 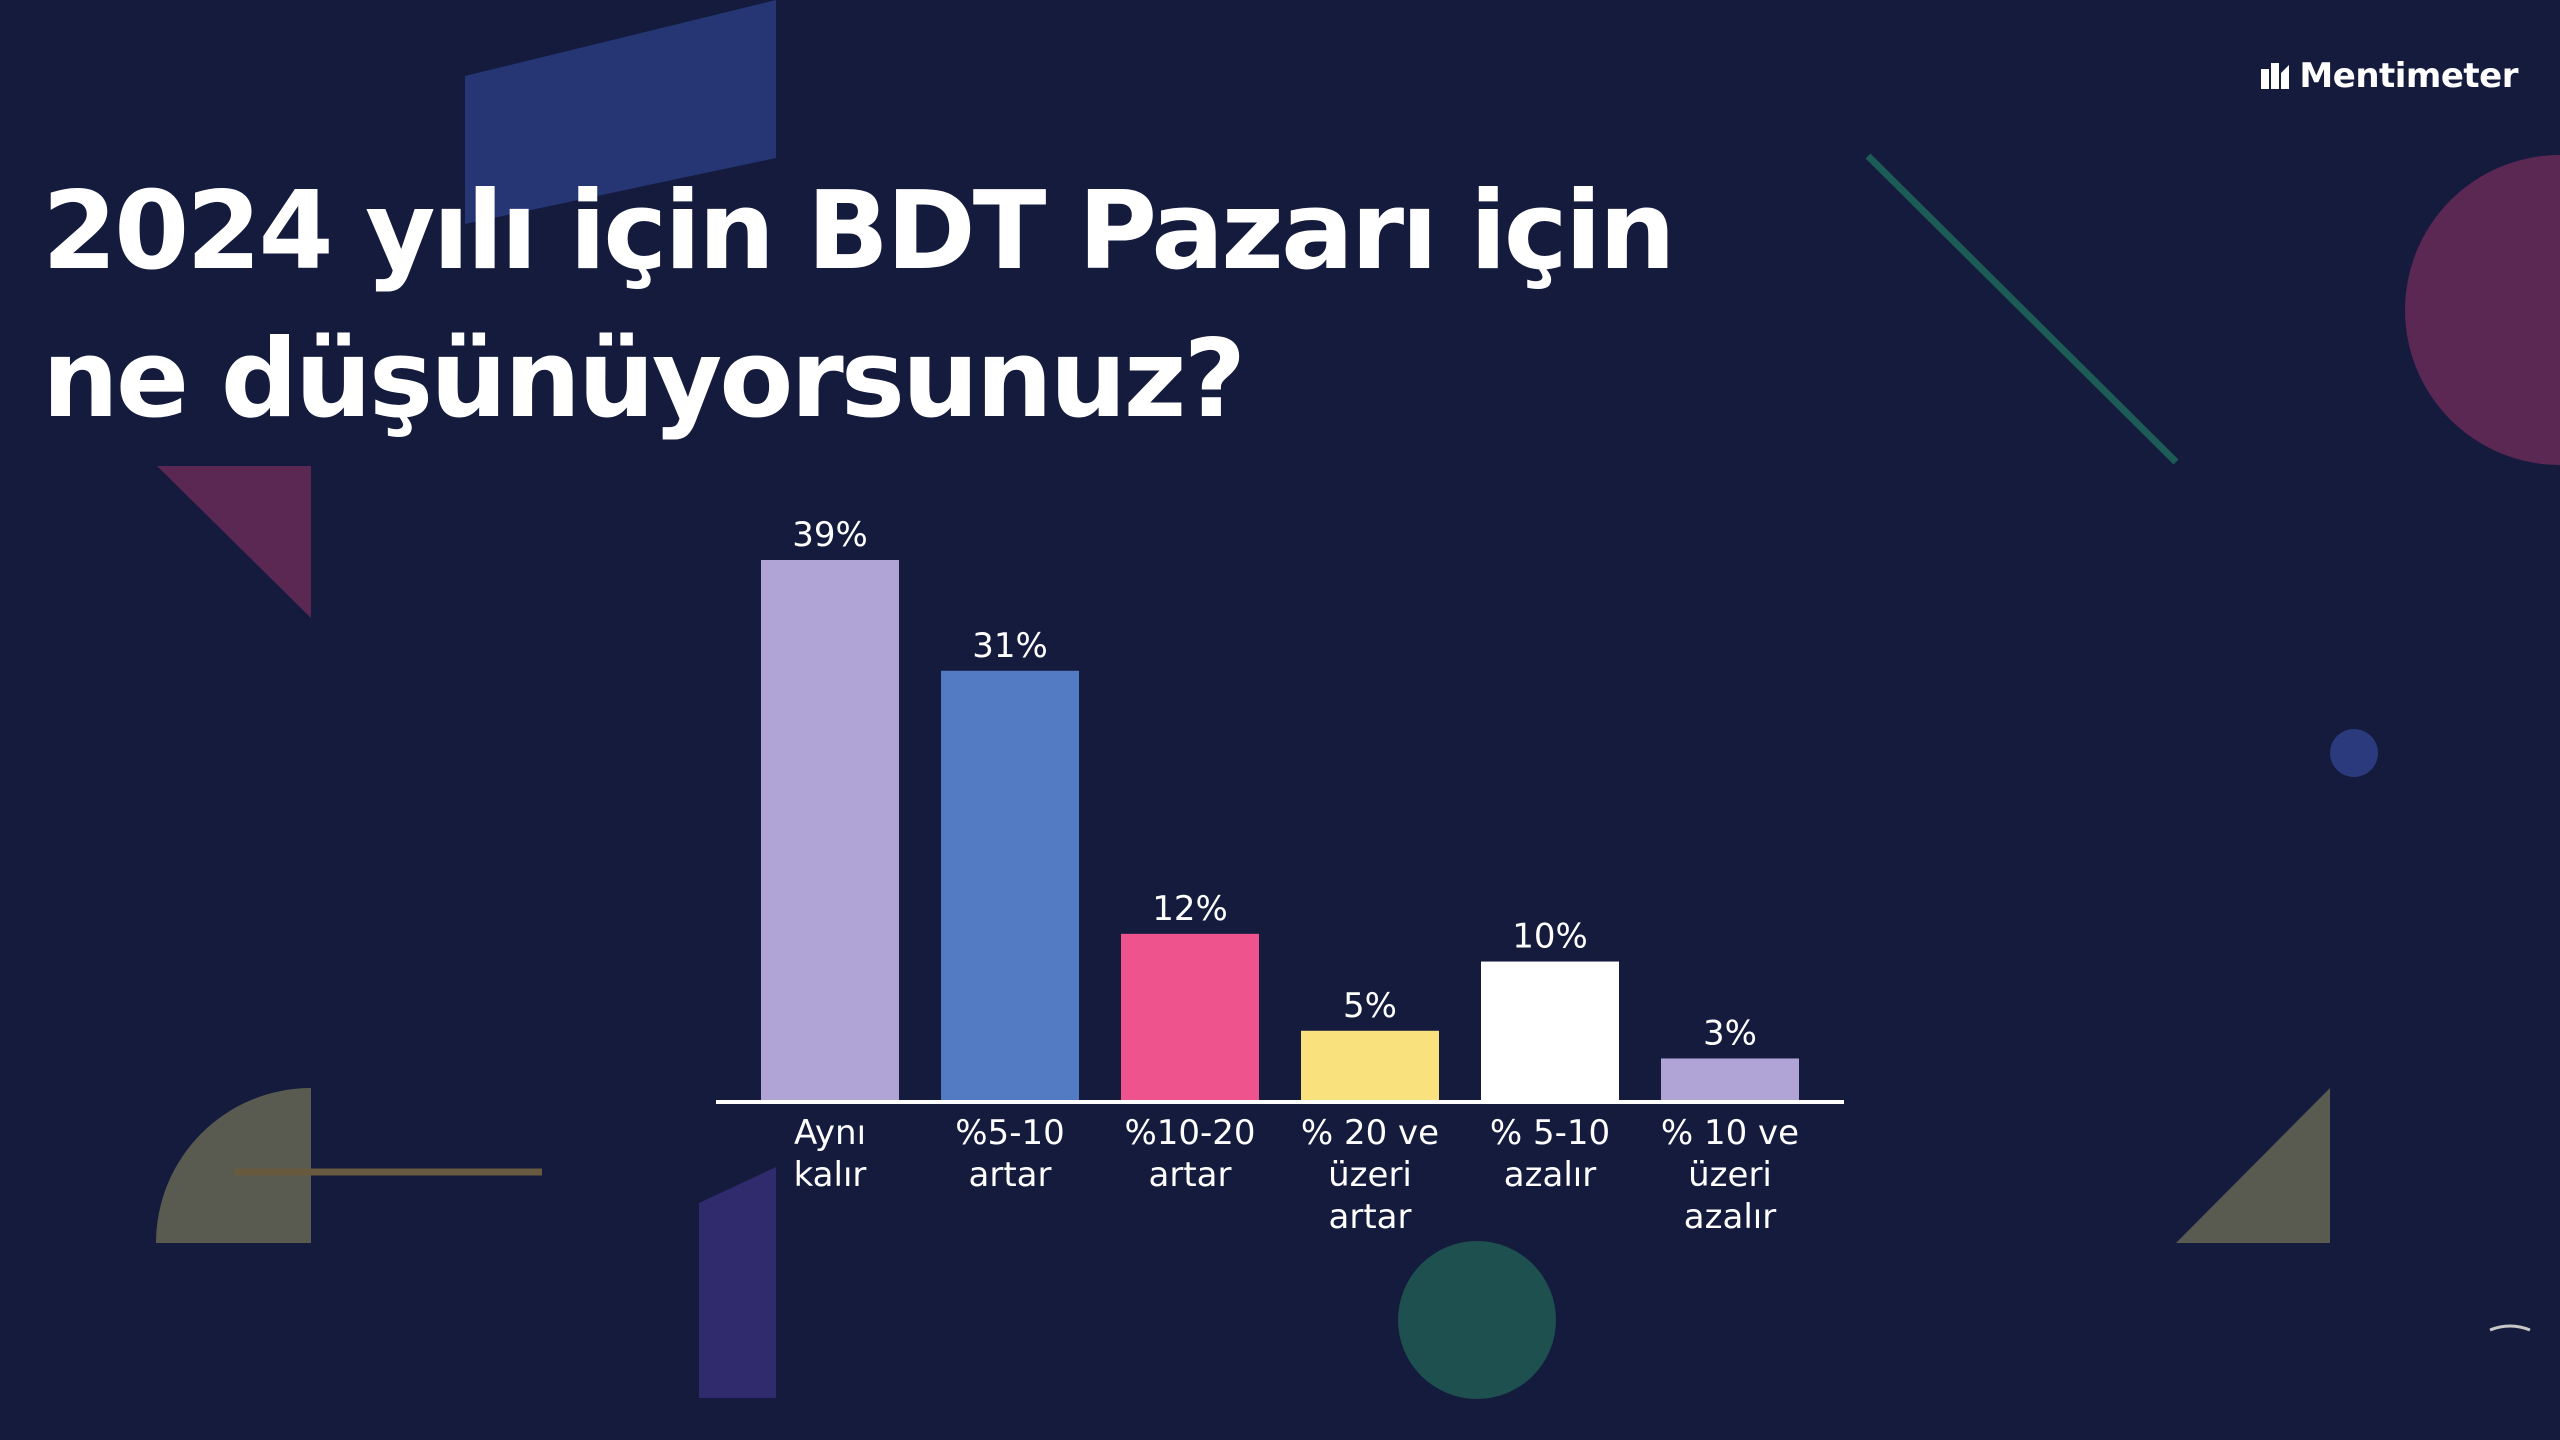 What do you see at coordinates (1550, 1133) in the screenshot?
I see `category-label-line: % 5-10` at bounding box center [1550, 1133].